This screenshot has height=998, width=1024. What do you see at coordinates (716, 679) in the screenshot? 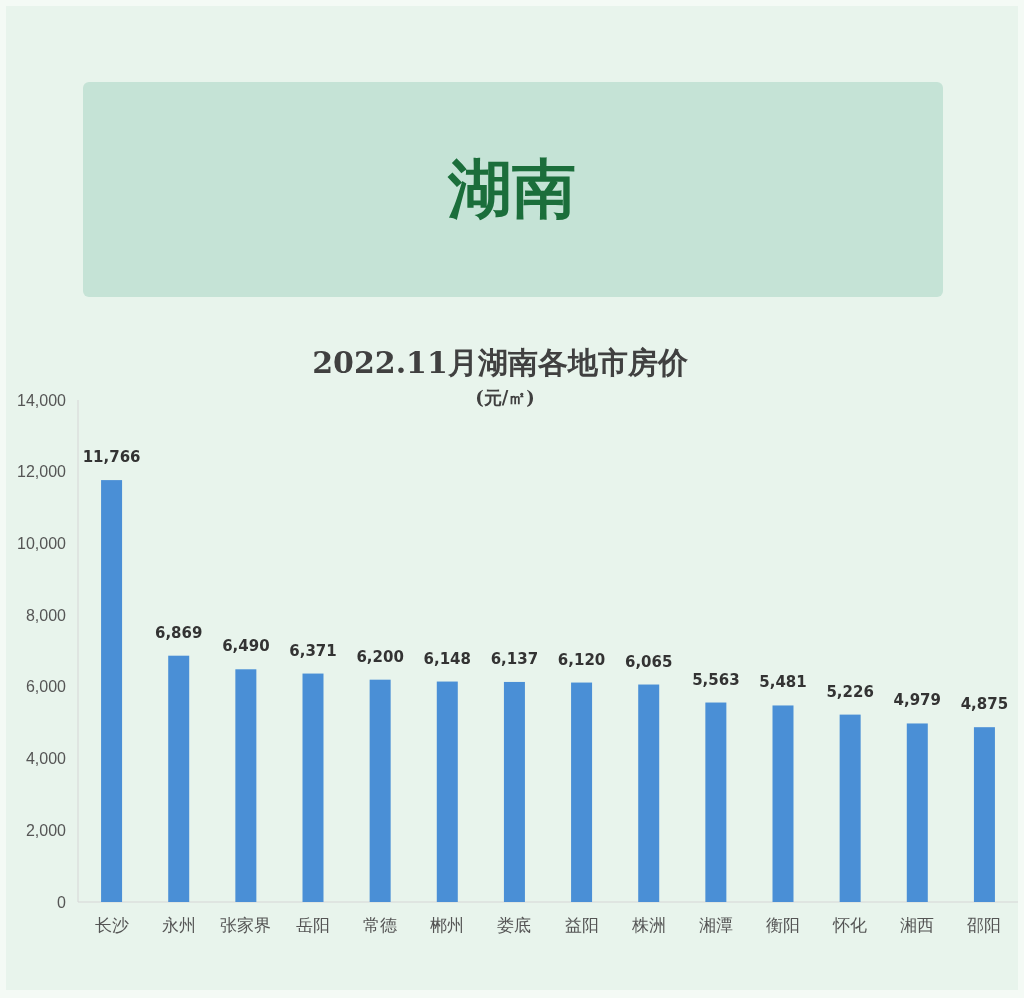
I see `data-label: 5,563` at bounding box center [716, 679].